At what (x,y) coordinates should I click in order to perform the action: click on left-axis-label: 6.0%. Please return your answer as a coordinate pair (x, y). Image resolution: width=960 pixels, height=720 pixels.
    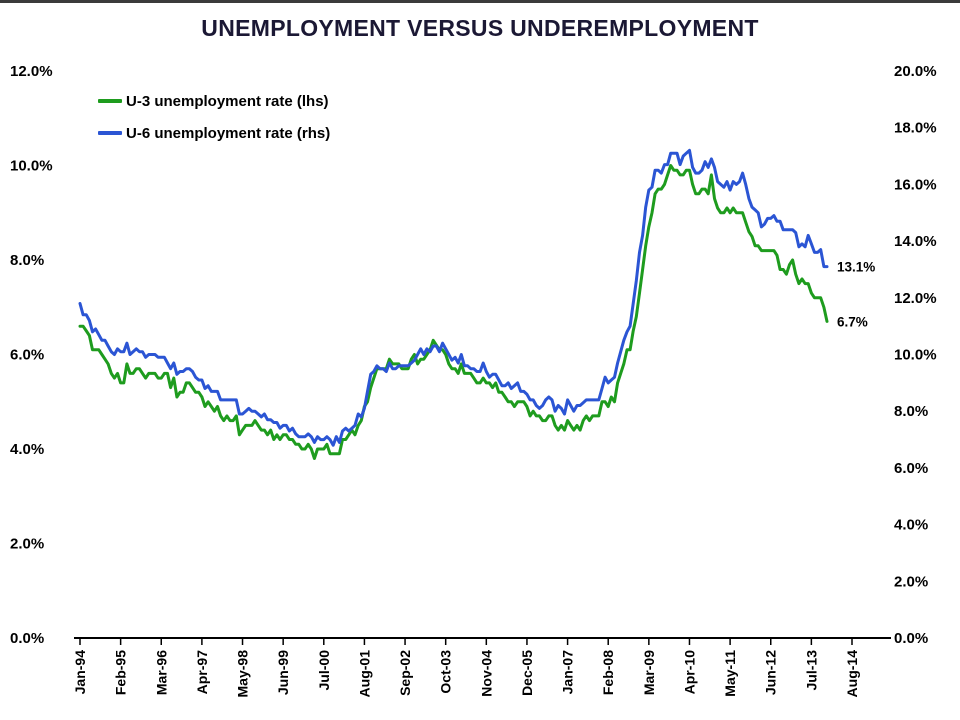
    Looking at the image, I should click on (27, 355).